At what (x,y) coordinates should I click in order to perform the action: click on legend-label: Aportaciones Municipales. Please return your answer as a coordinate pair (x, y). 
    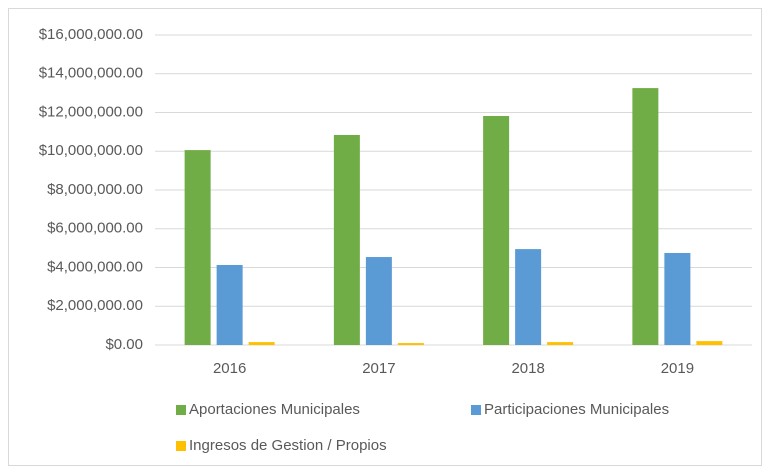
    Looking at the image, I should click on (274, 409).